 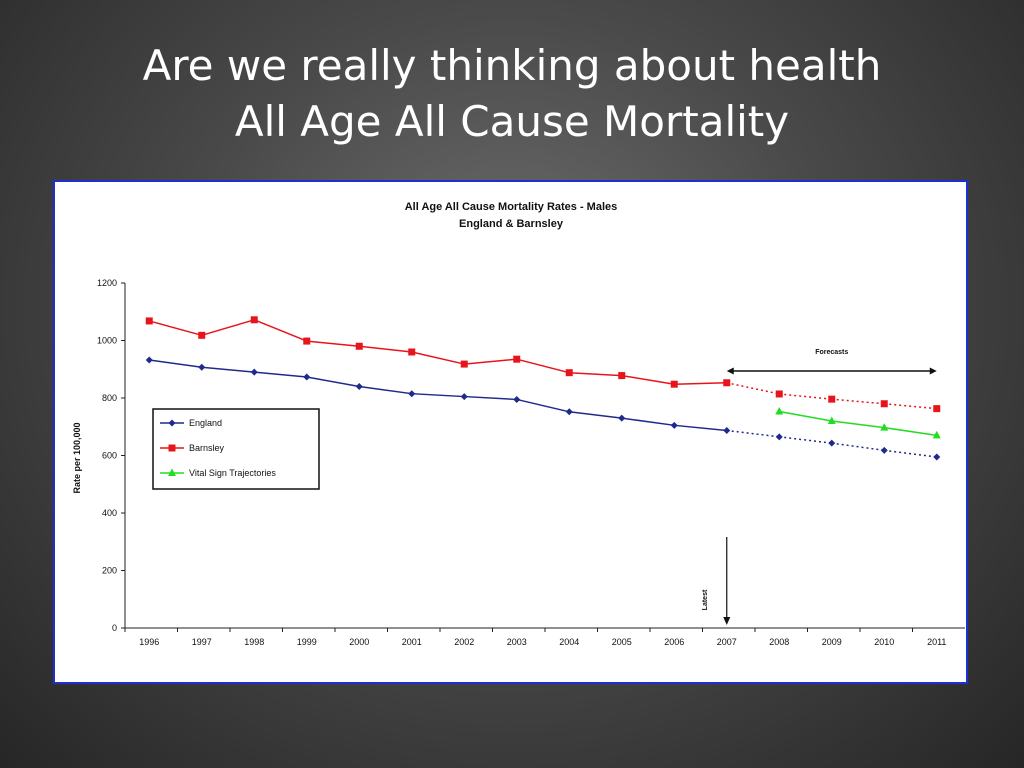 What do you see at coordinates (622, 642) in the screenshot?
I see `x-tick-label: 2005` at bounding box center [622, 642].